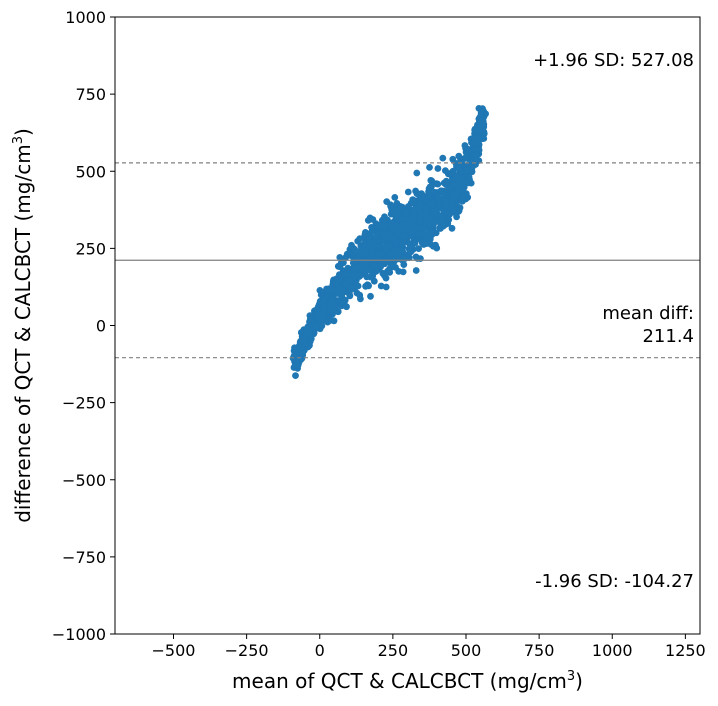 This screenshot has height=706, width=718. What do you see at coordinates (685, 650) in the screenshot?
I see `x-tick-label: 1250` at bounding box center [685, 650].